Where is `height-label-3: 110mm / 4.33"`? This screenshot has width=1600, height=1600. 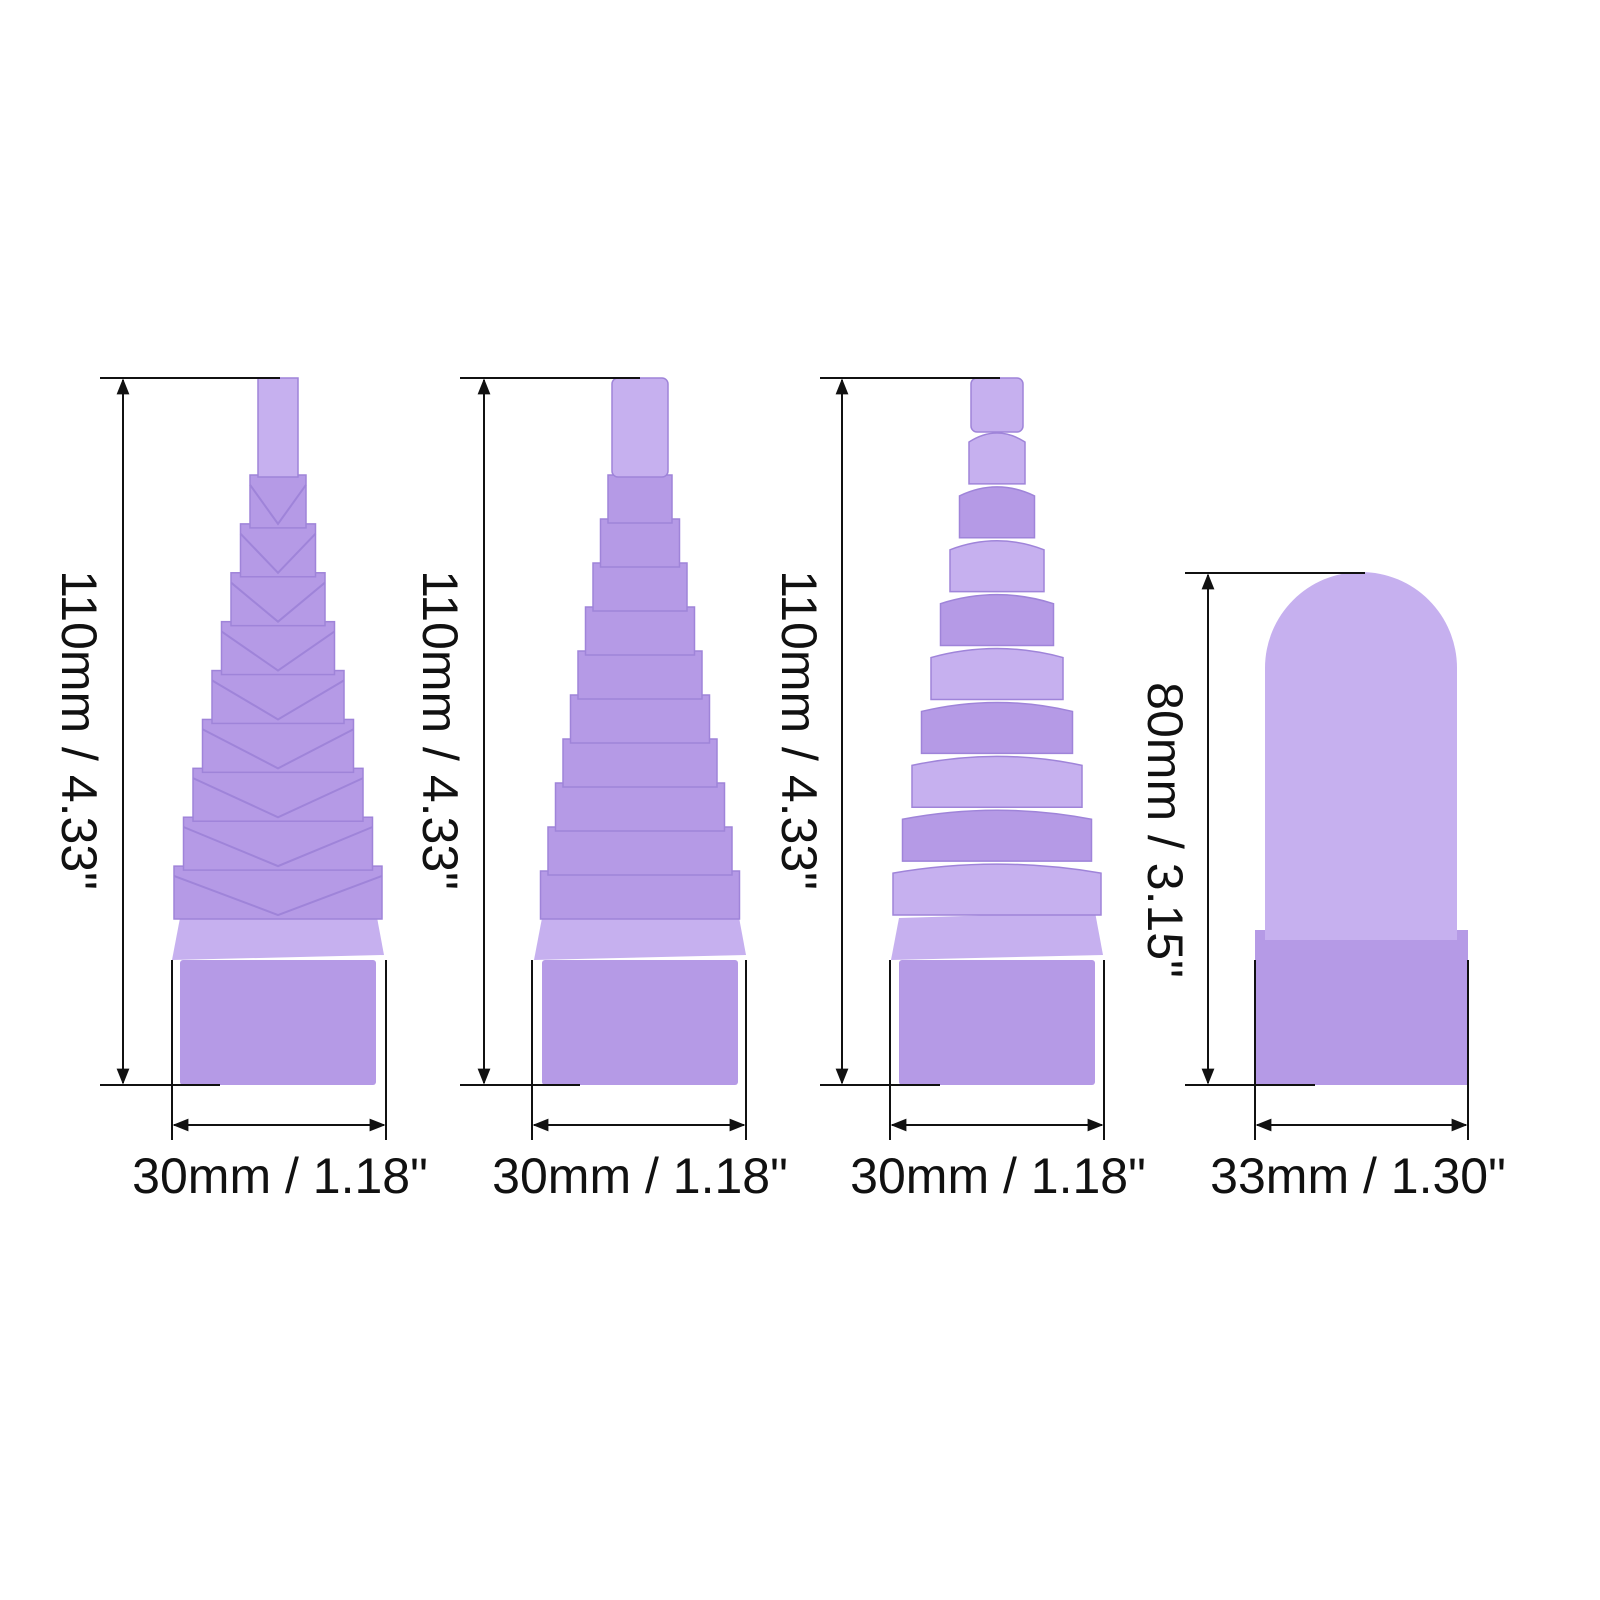 height-label-3: 110mm / 4.33" is located at coordinates (799, 730).